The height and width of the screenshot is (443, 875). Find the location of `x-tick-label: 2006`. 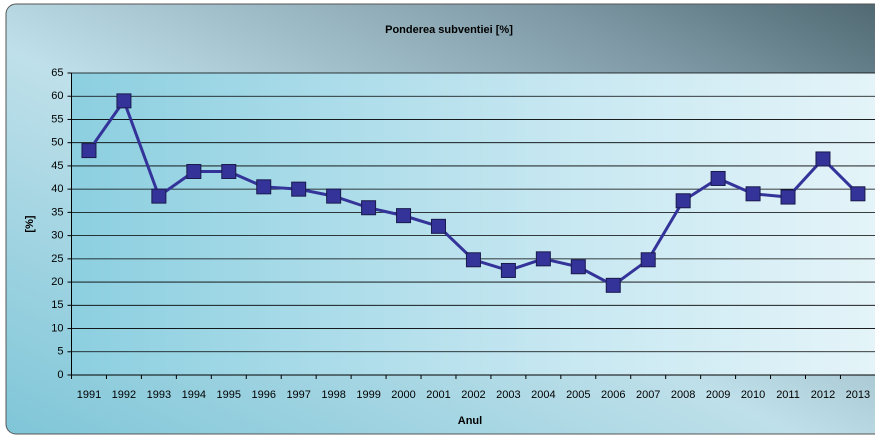

x-tick-label: 2006 is located at coordinates (613, 395).